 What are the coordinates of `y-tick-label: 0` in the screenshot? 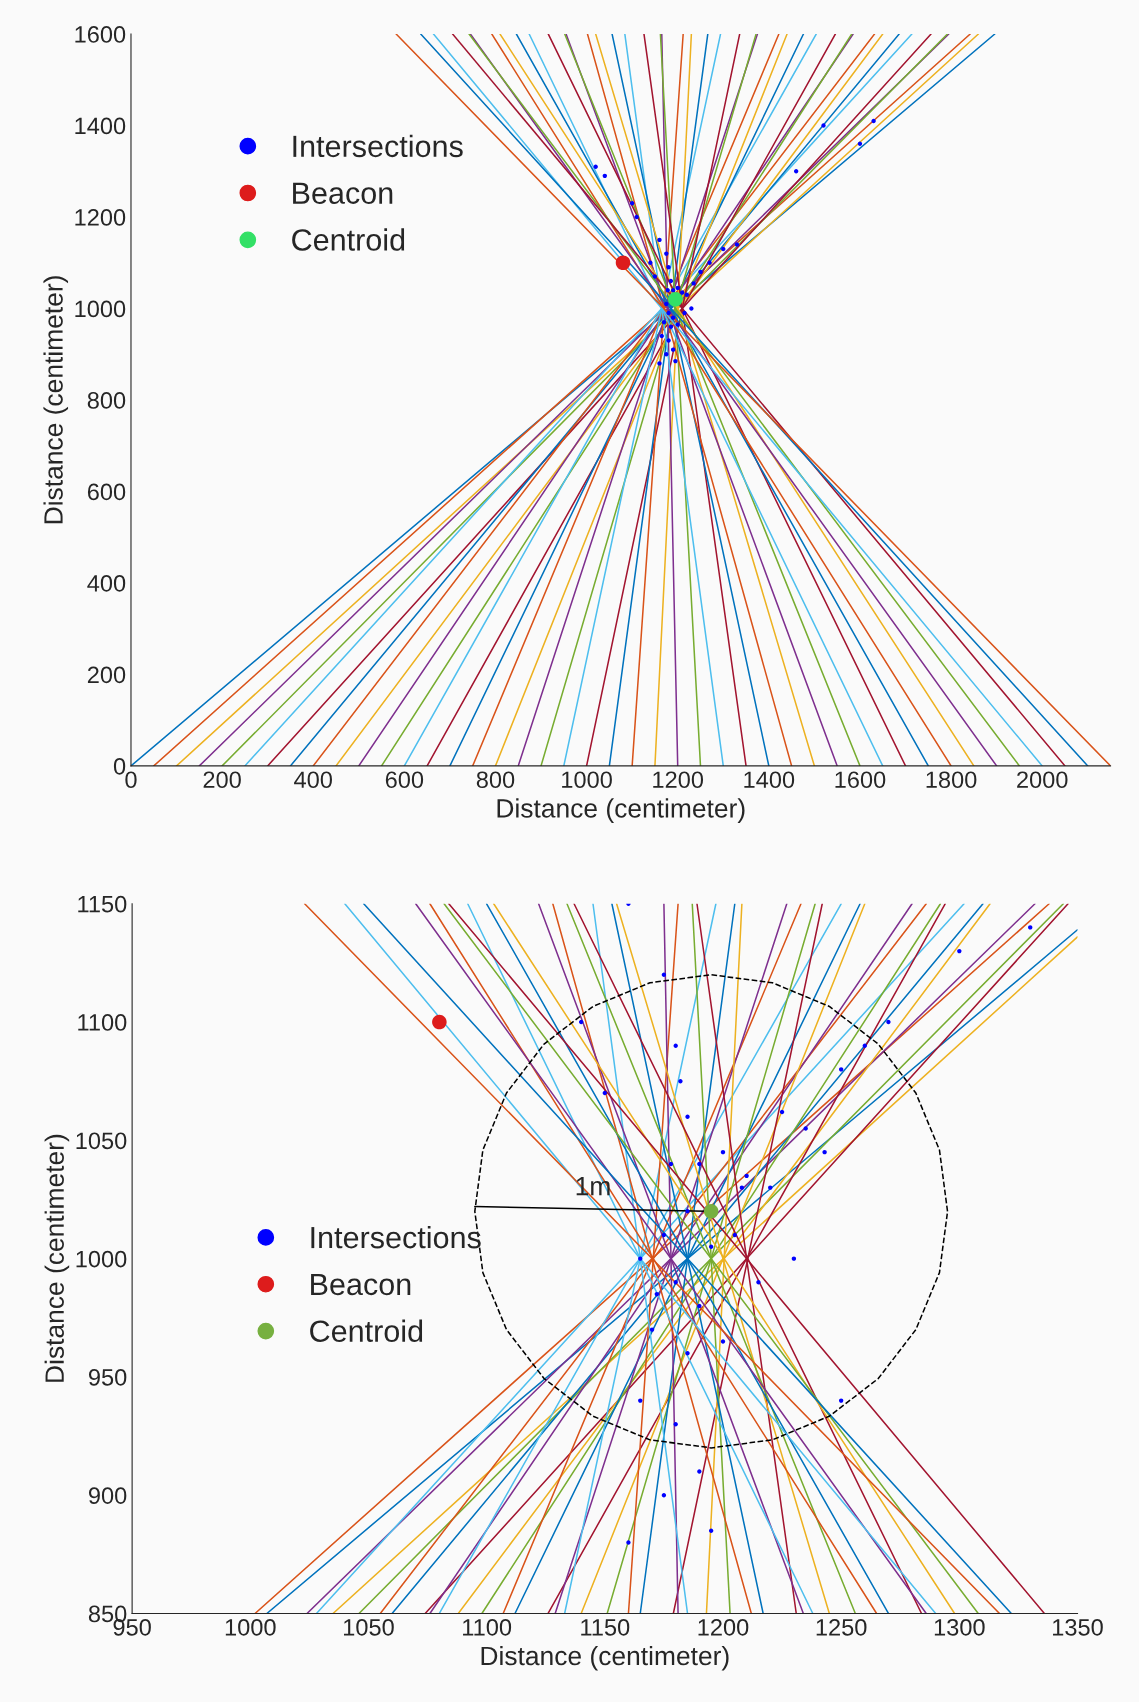 It's located at (119, 766).